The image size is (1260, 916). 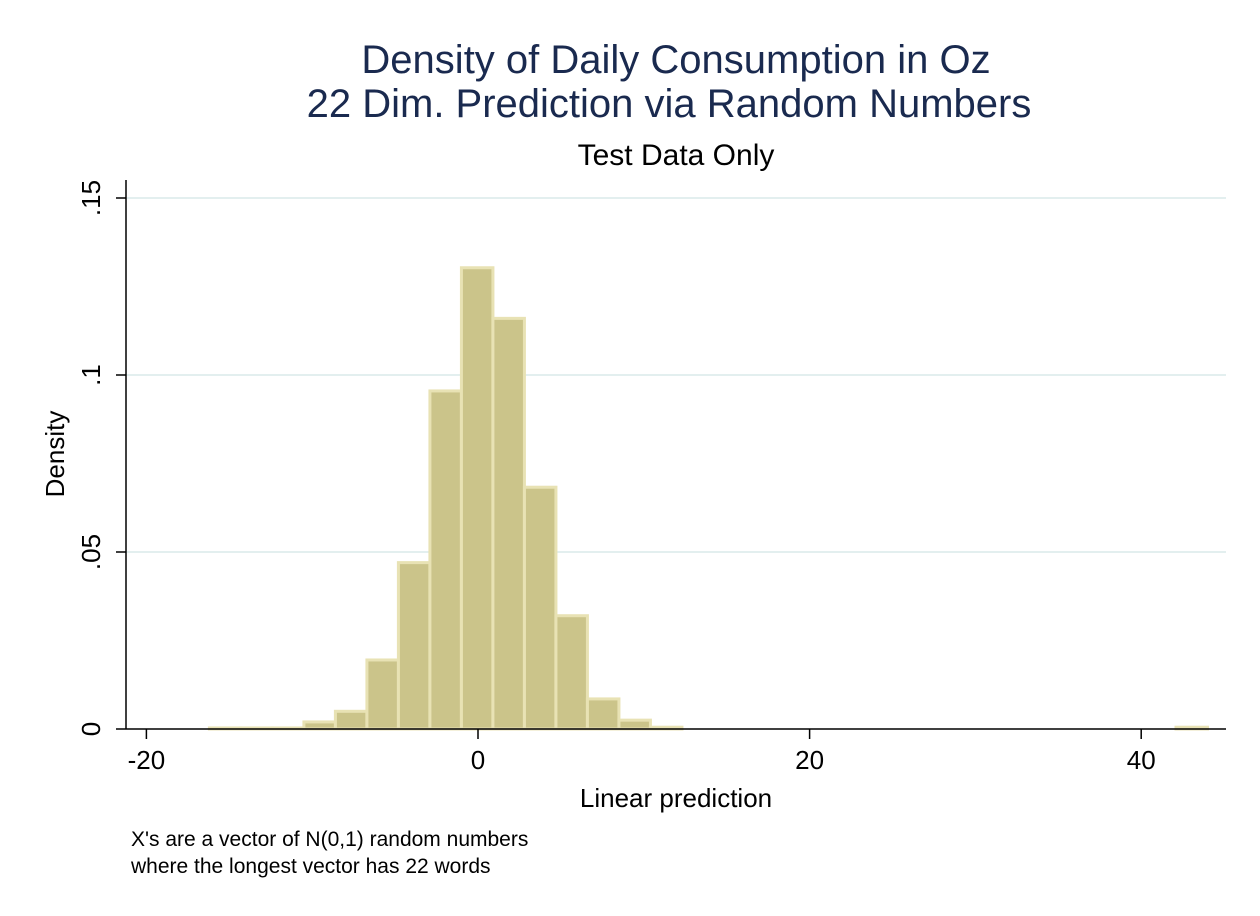 What do you see at coordinates (91, 729) in the screenshot?
I see `y-tick-label: 0` at bounding box center [91, 729].